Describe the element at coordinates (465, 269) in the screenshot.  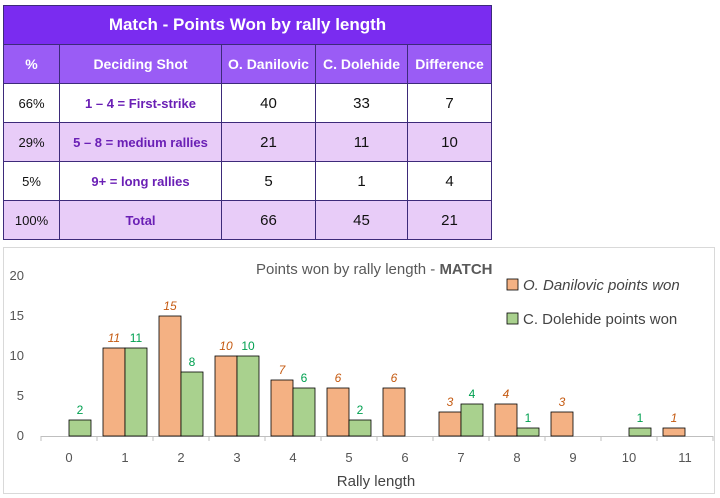
I see `chart-title-bold: MATCH` at that location.